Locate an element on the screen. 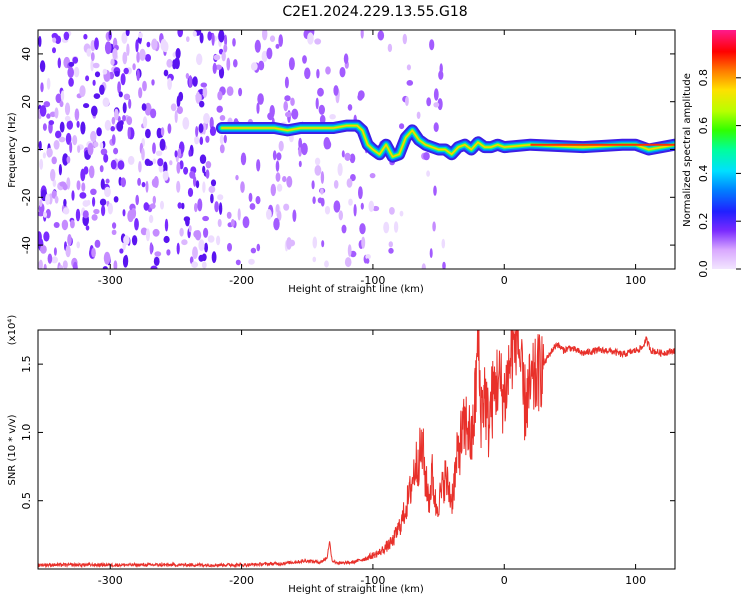 The image size is (750, 600). spectrogram-ridge-line is located at coordinates (448, 141).